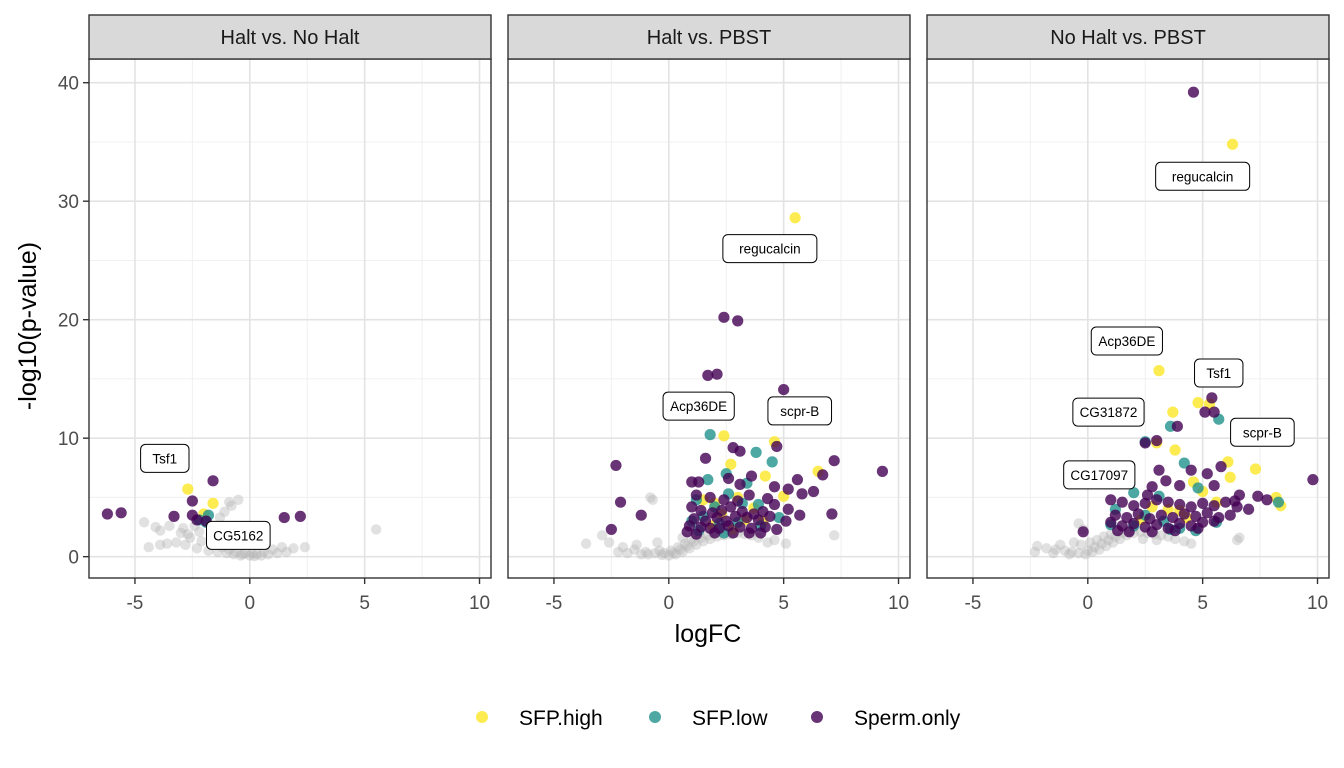  I want to click on gene-label-cg31872: CG31872, so click(1108, 412).